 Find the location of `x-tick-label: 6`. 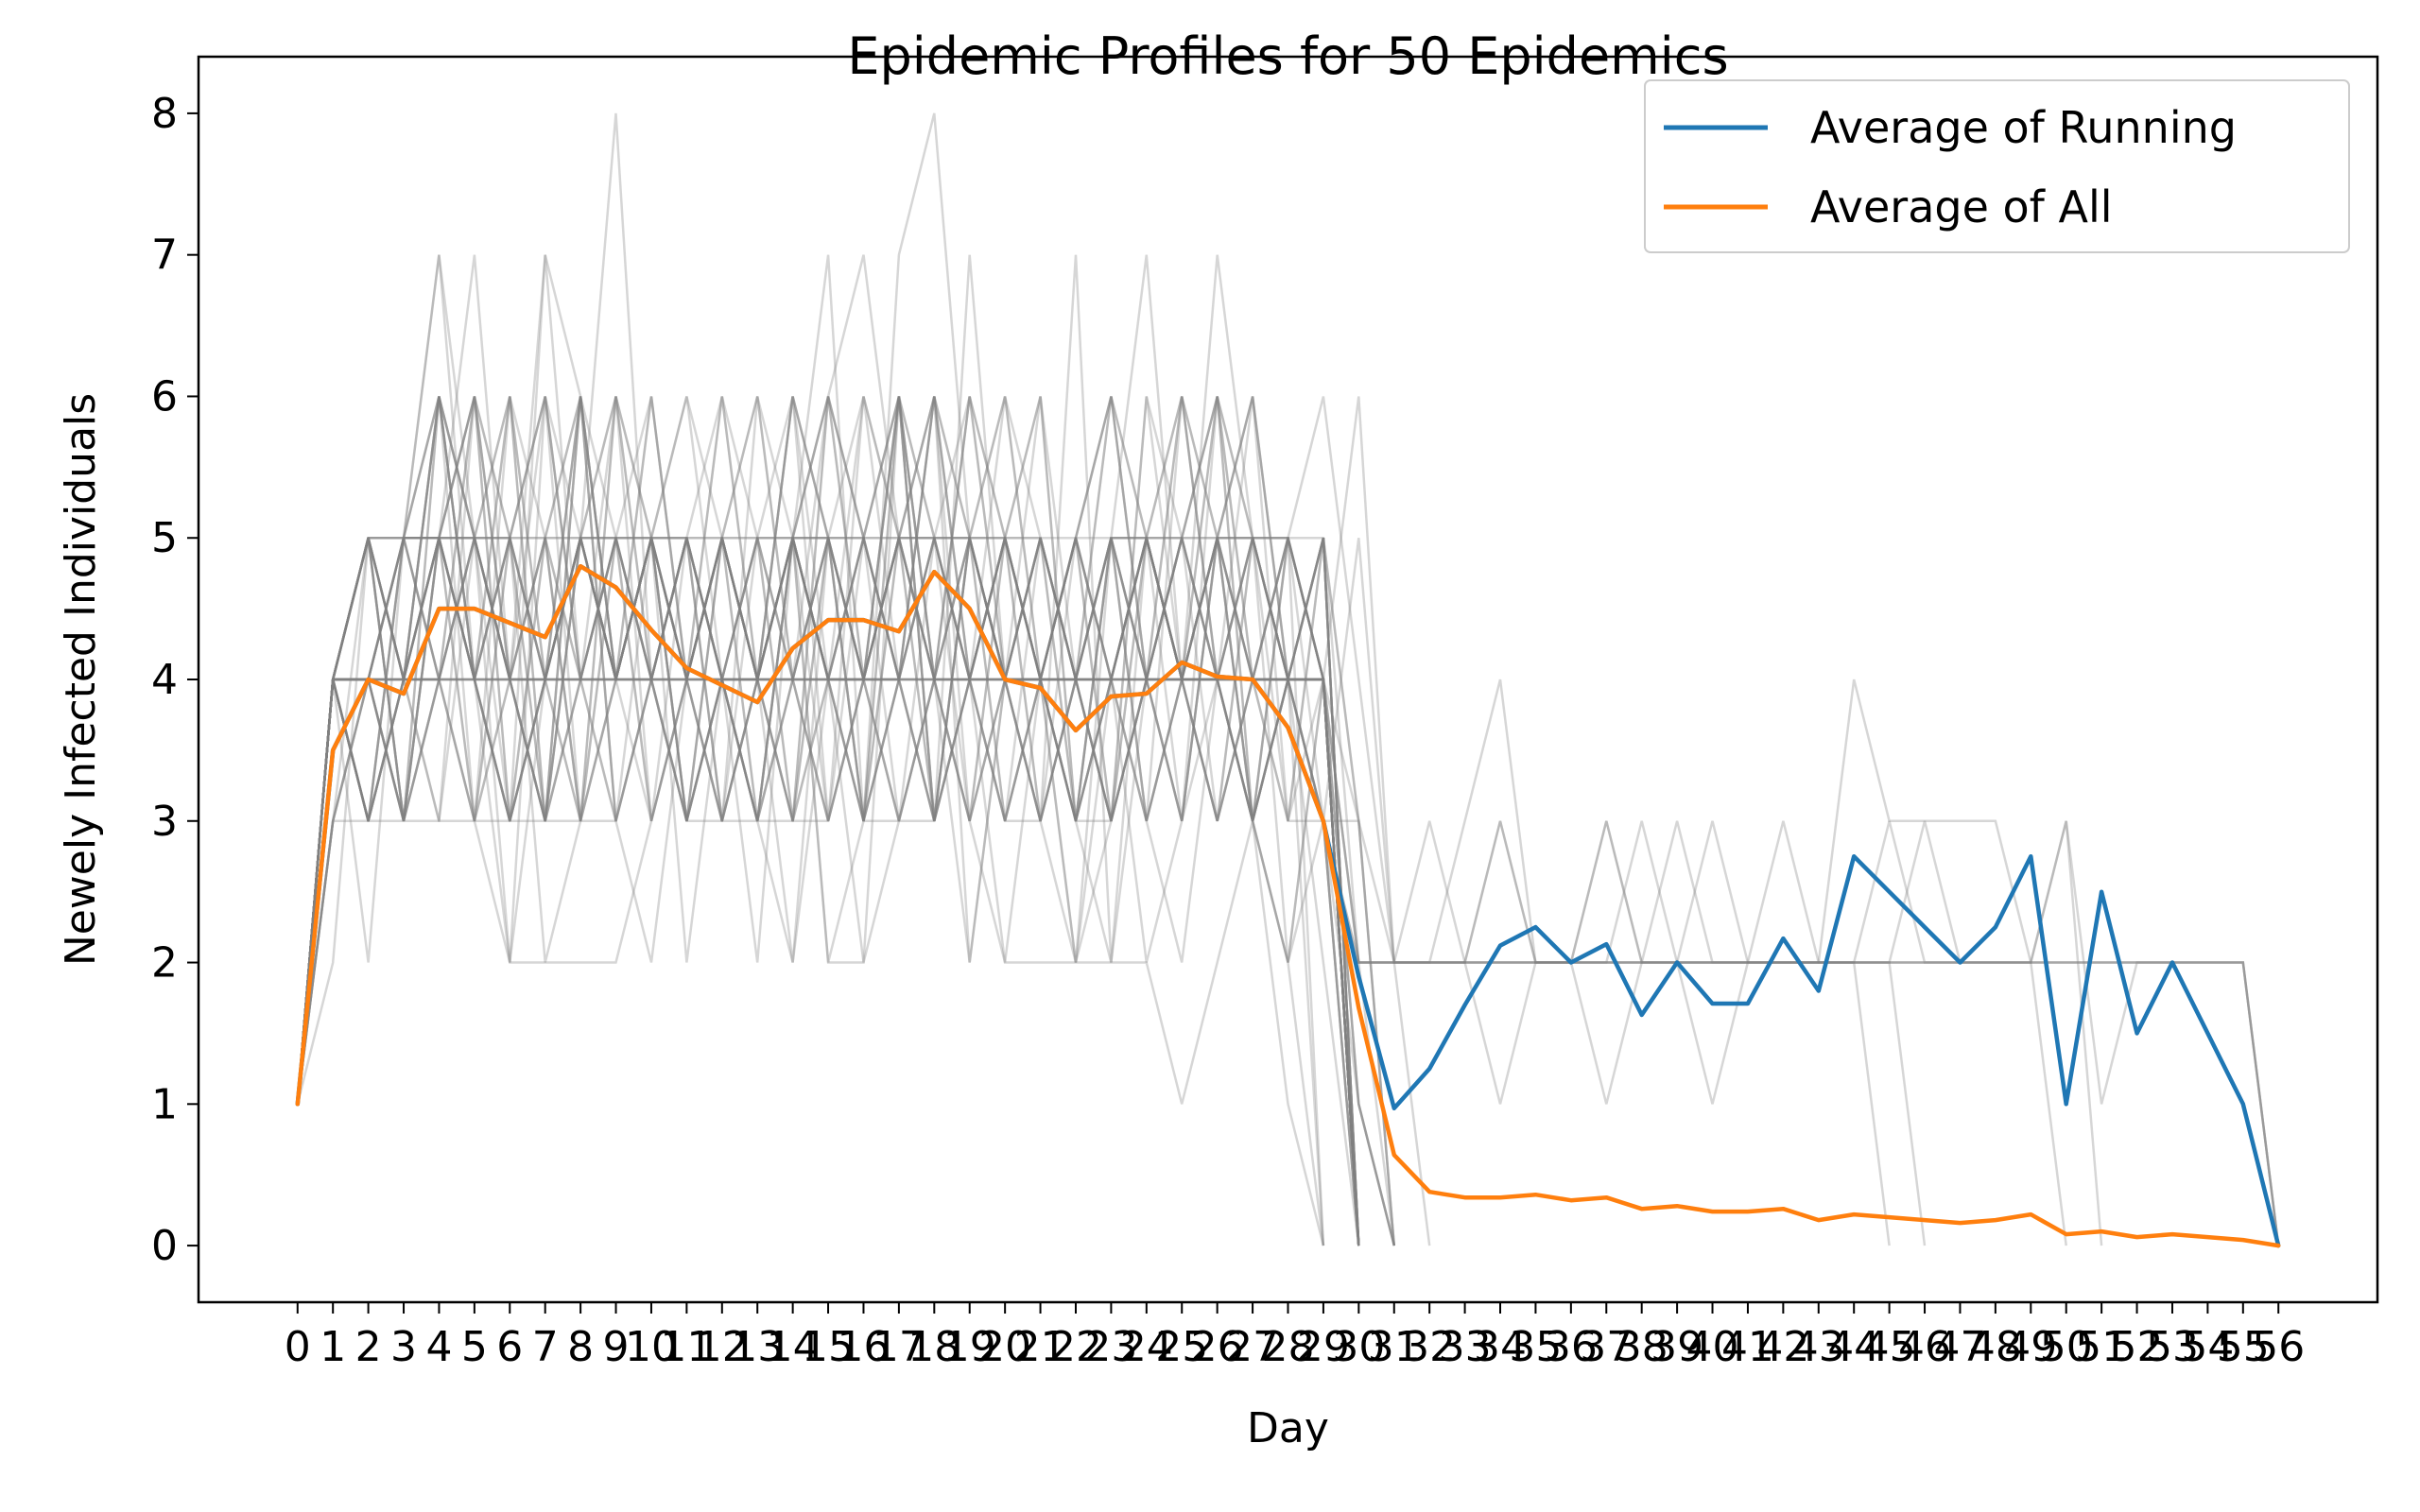

x-tick-label: 6 is located at coordinates (509, 1347).